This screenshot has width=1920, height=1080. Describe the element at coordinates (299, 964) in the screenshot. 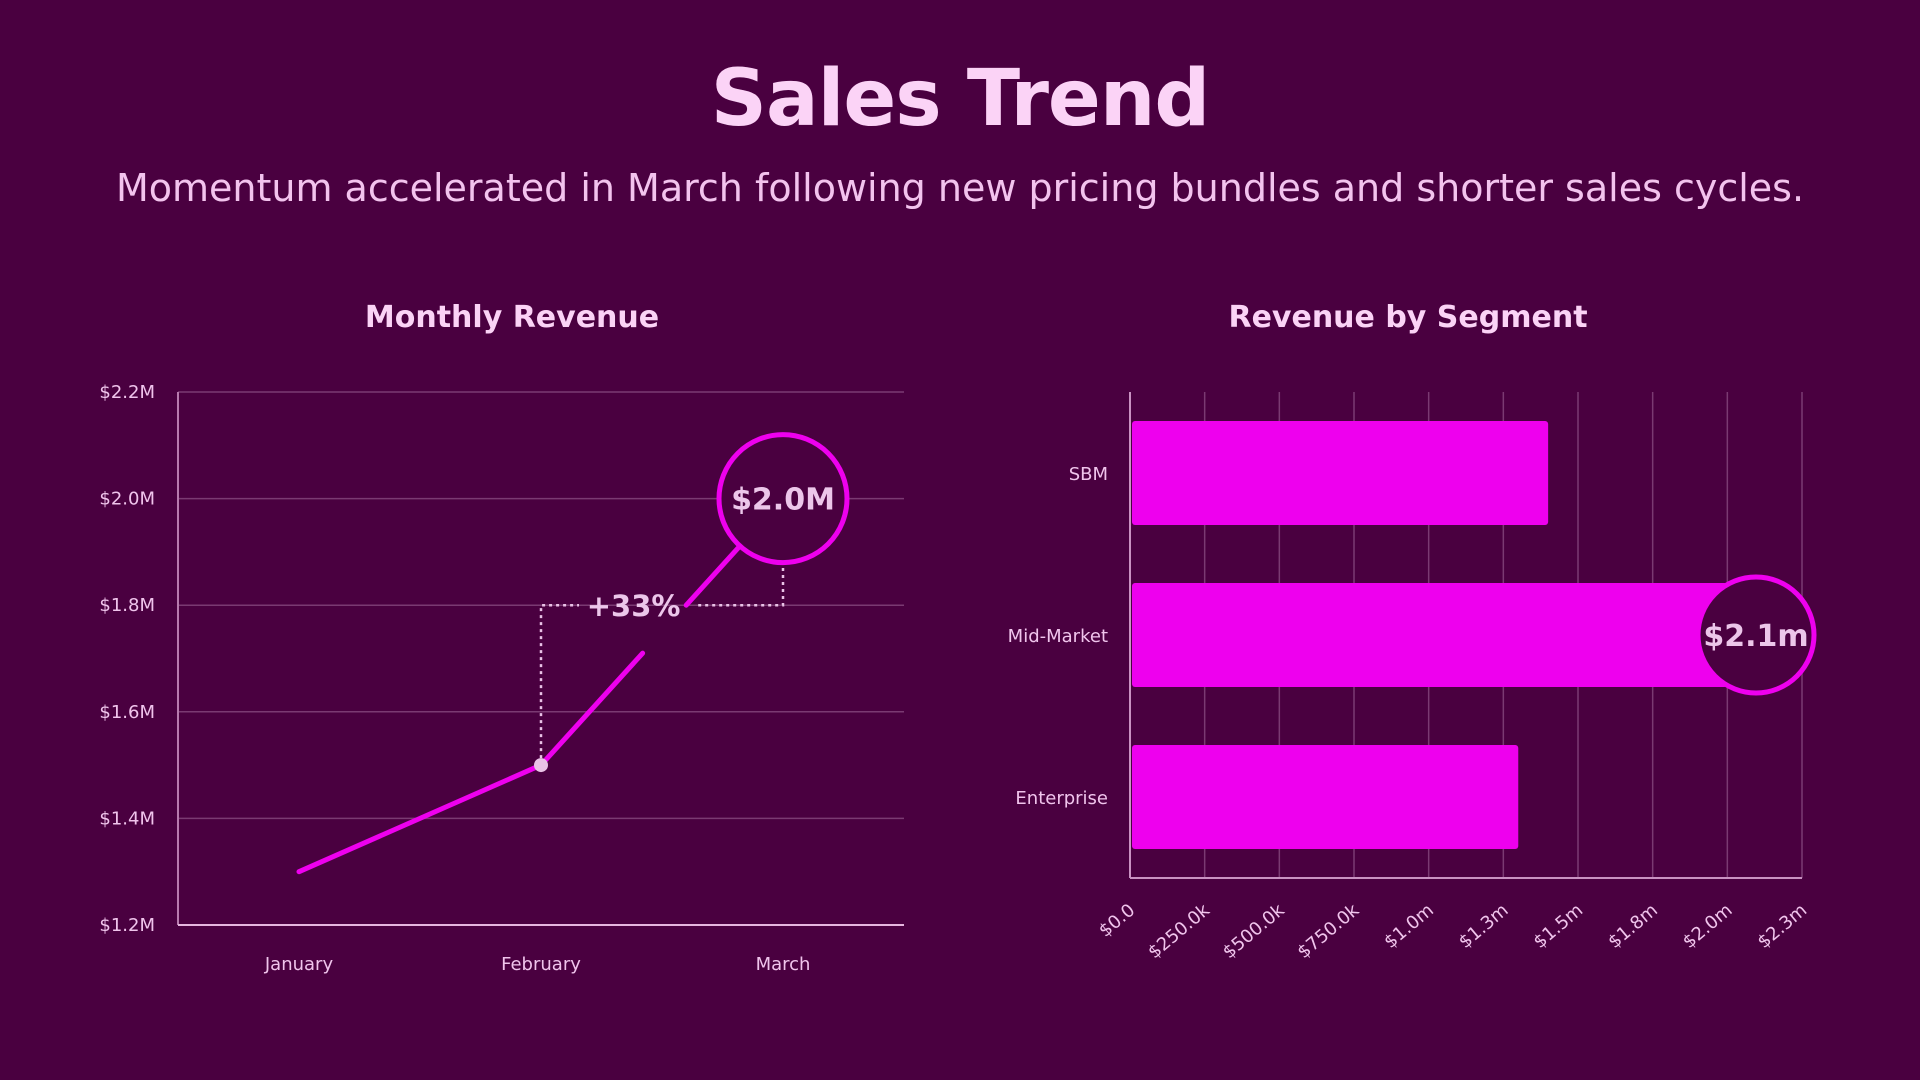

I see `line-x-tick-label: January` at that location.